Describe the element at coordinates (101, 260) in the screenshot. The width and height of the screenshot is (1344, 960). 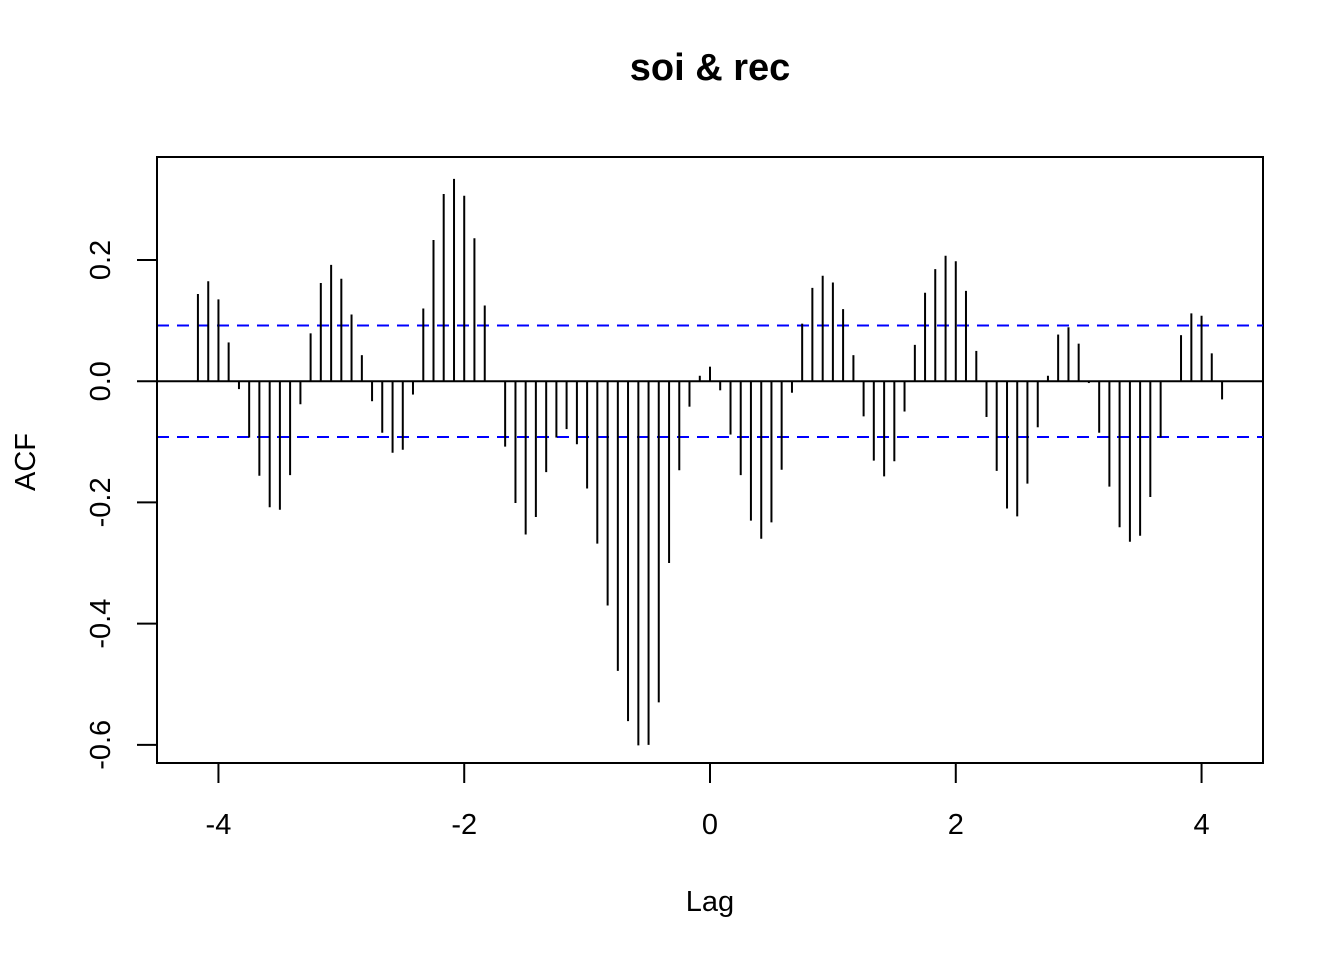
I see `y-tick-label: 0.2` at that location.